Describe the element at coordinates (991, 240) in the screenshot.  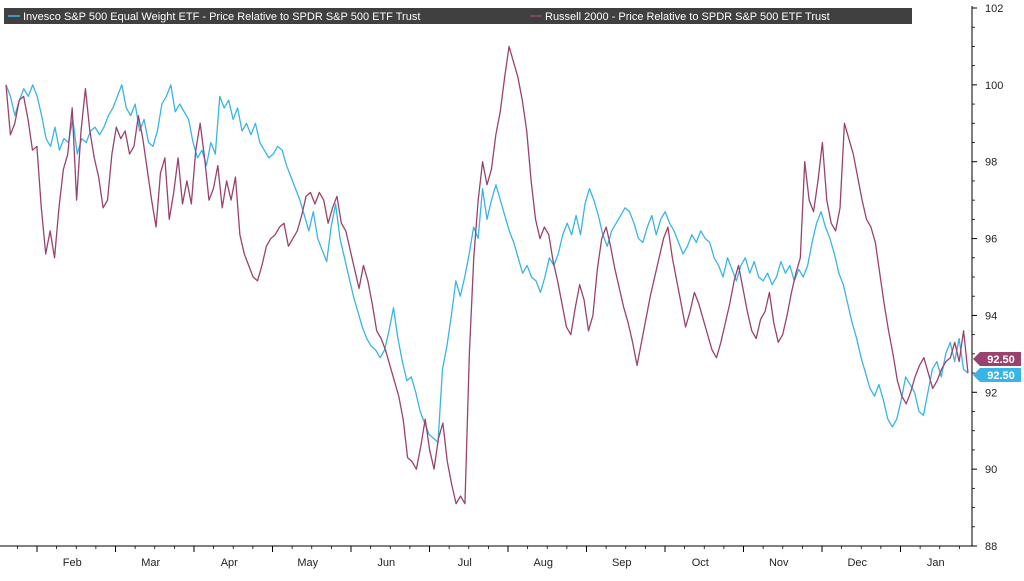
I see `y-tick-label: 96` at that location.